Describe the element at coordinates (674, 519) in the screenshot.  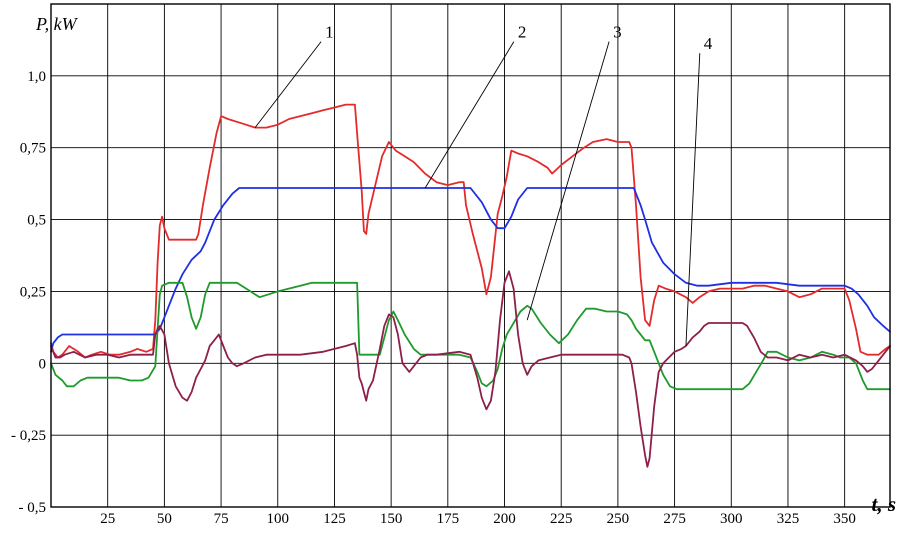
I see `x-tick-label: 275` at that location.